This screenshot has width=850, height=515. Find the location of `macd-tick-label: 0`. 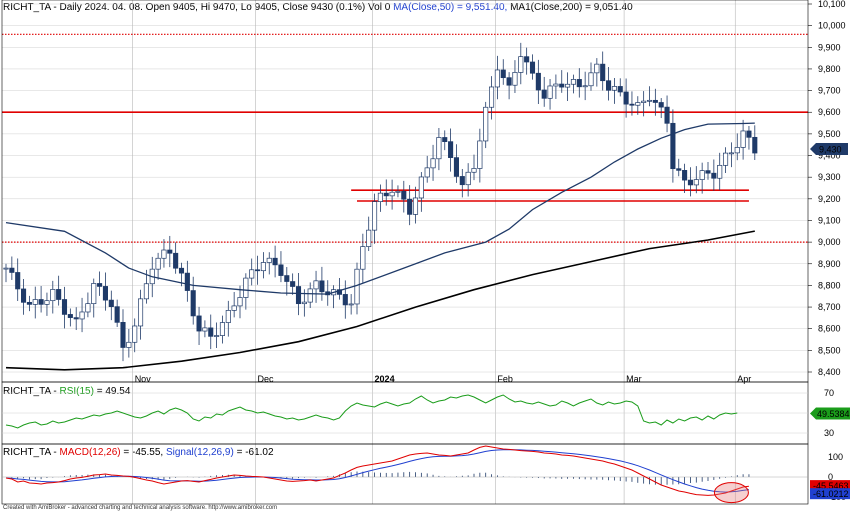

macd-tick-label: 0 is located at coordinates (830, 477).